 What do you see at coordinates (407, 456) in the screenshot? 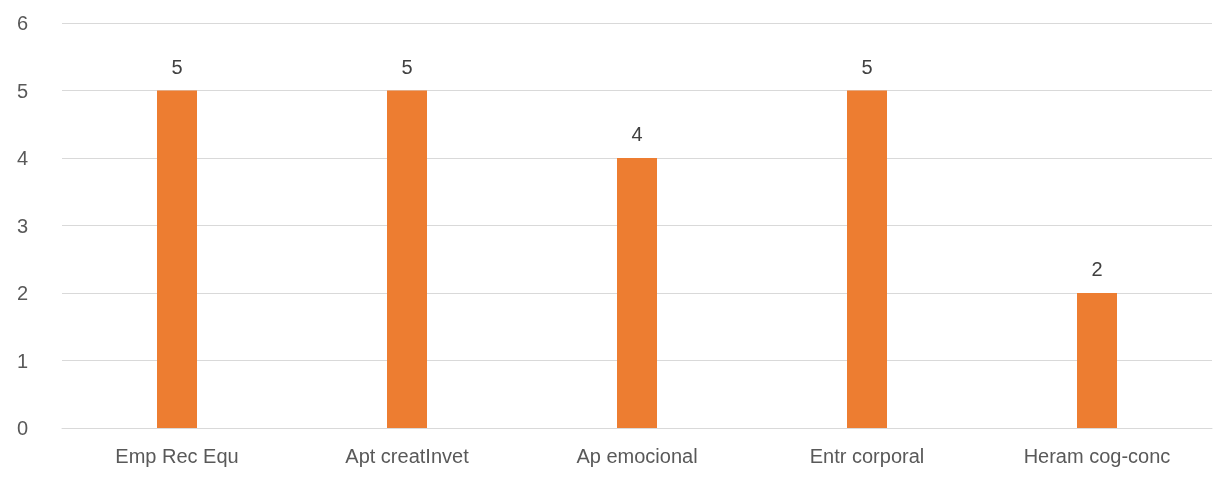
I see `x-tick-label: Apt creatInvet` at bounding box center [407, 456].